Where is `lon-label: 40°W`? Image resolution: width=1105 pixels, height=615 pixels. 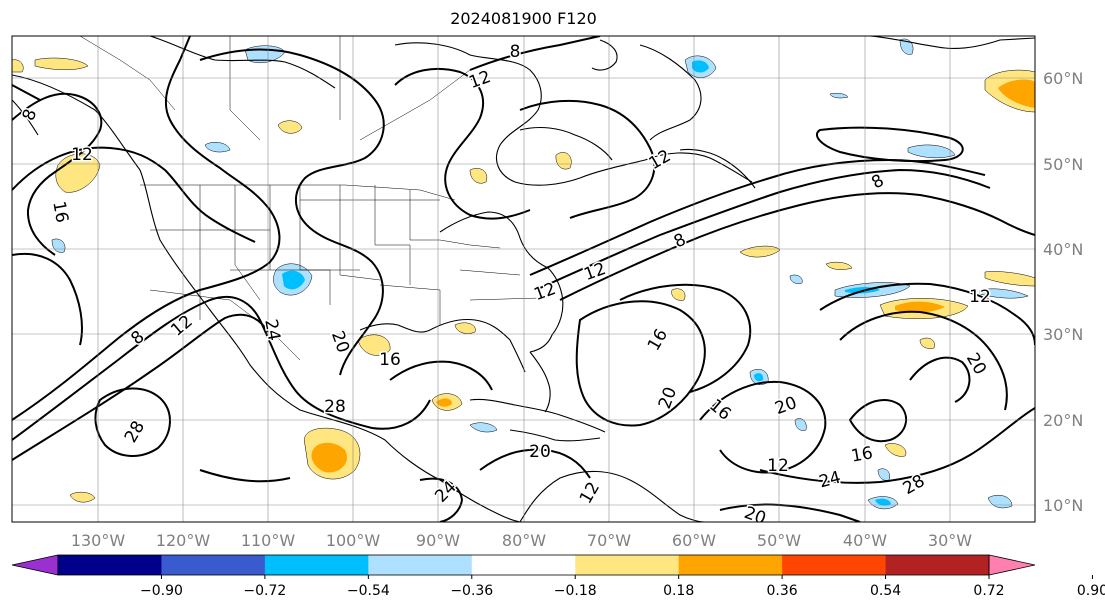 lon-label: 40°W is located at coordinates (865, 540).